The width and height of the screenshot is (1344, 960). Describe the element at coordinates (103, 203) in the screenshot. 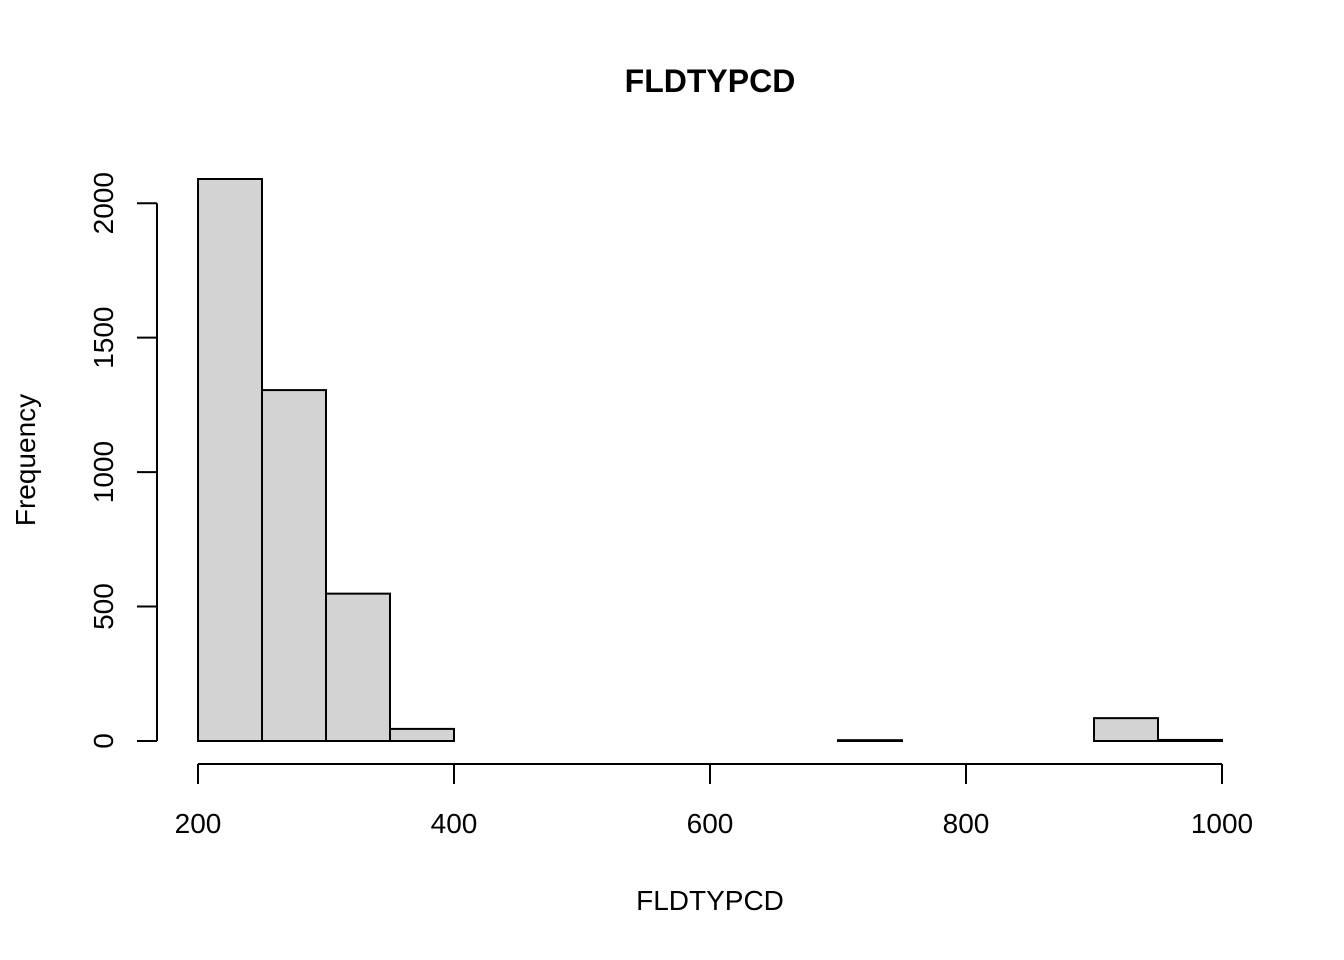

I see `y-tick-label: 2000` at that location.